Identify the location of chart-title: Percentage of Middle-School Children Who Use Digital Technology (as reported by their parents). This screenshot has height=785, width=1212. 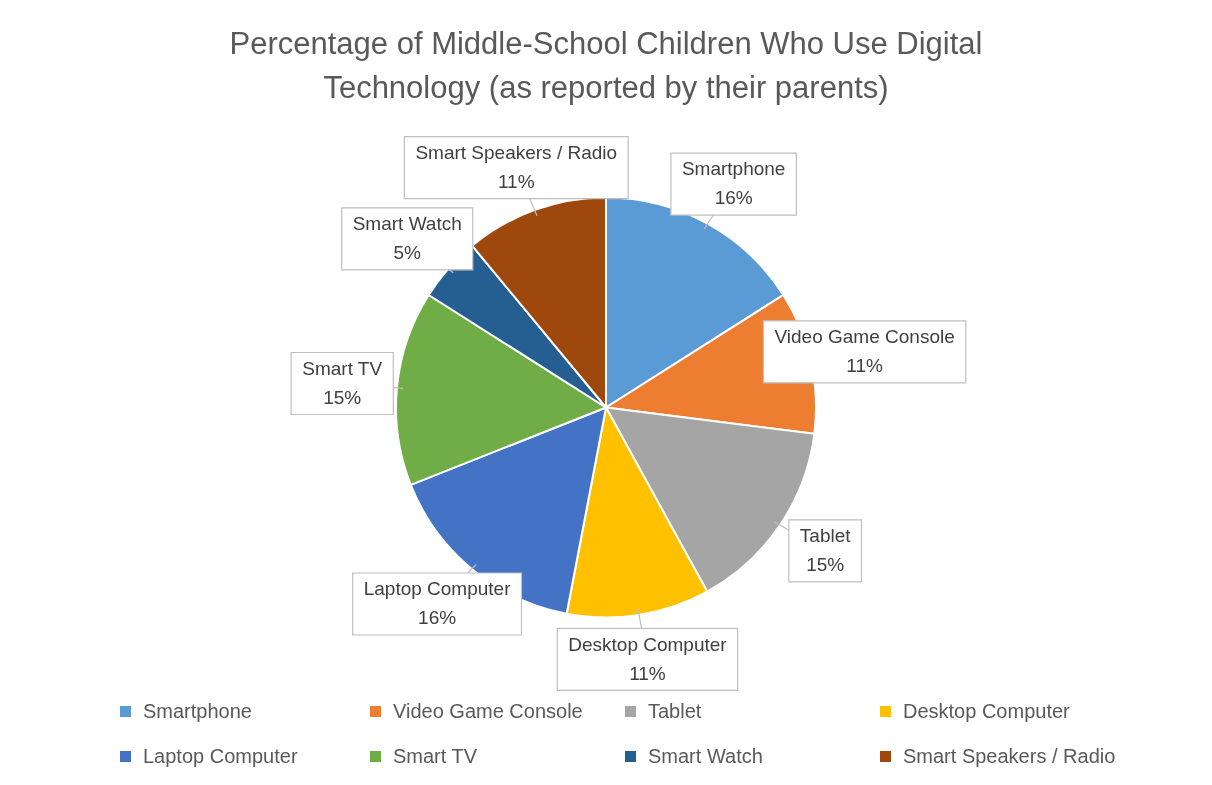
(606, 66).